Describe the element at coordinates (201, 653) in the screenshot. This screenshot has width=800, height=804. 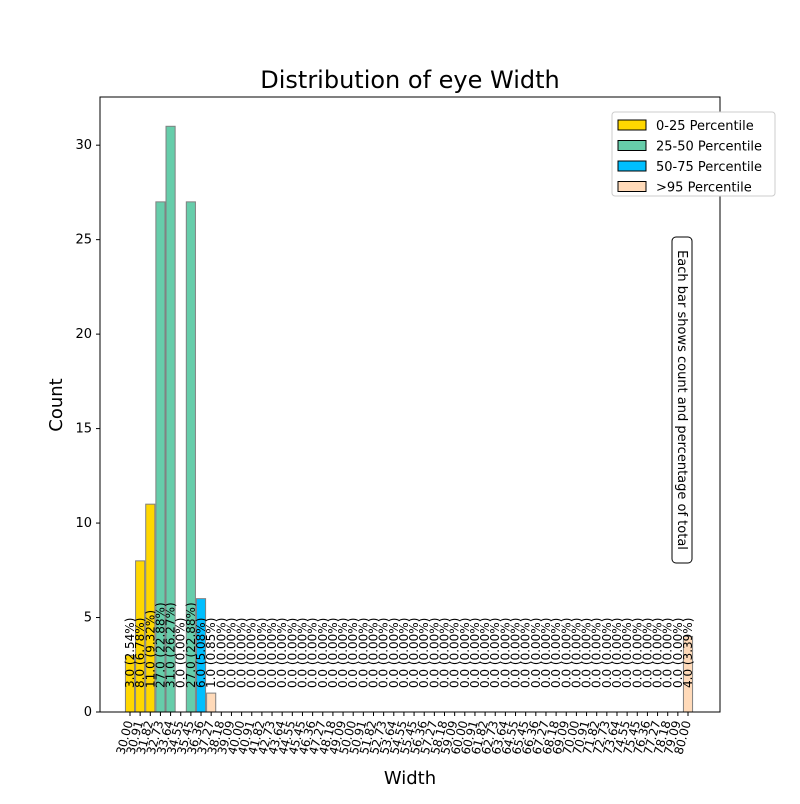
I see `value-label: 6.0 (5.08%)` at that location.